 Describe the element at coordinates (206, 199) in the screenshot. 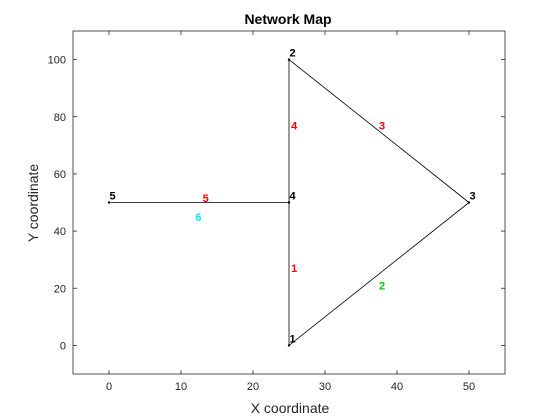

I see `edge-label: 5` at that location.